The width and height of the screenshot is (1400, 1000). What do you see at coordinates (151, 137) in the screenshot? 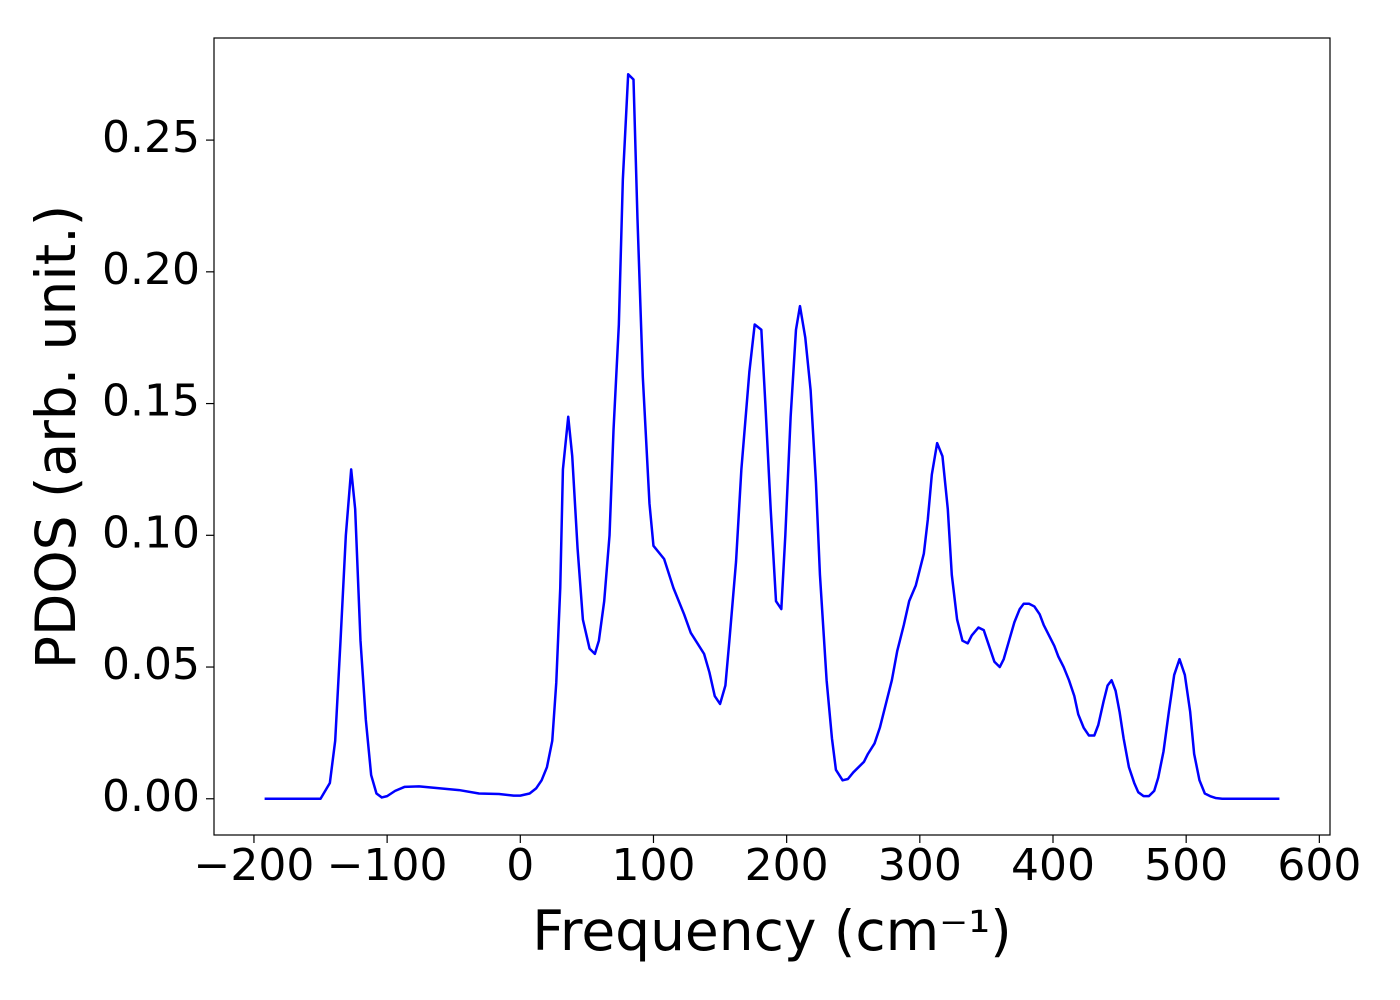
I see `y-tick-label: 0.25` at bounding box center [151, 137].